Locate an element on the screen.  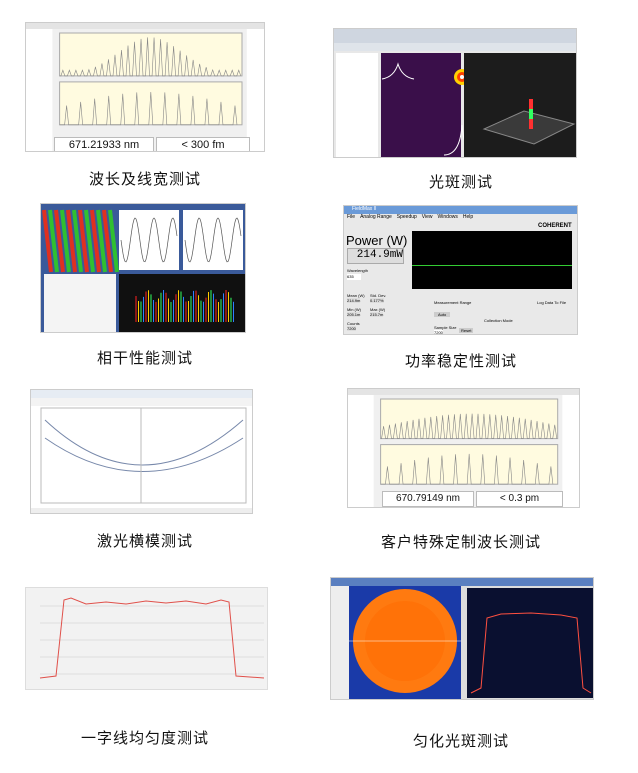
sample-size-label: Sample Size is located at coordinates (445, 327).